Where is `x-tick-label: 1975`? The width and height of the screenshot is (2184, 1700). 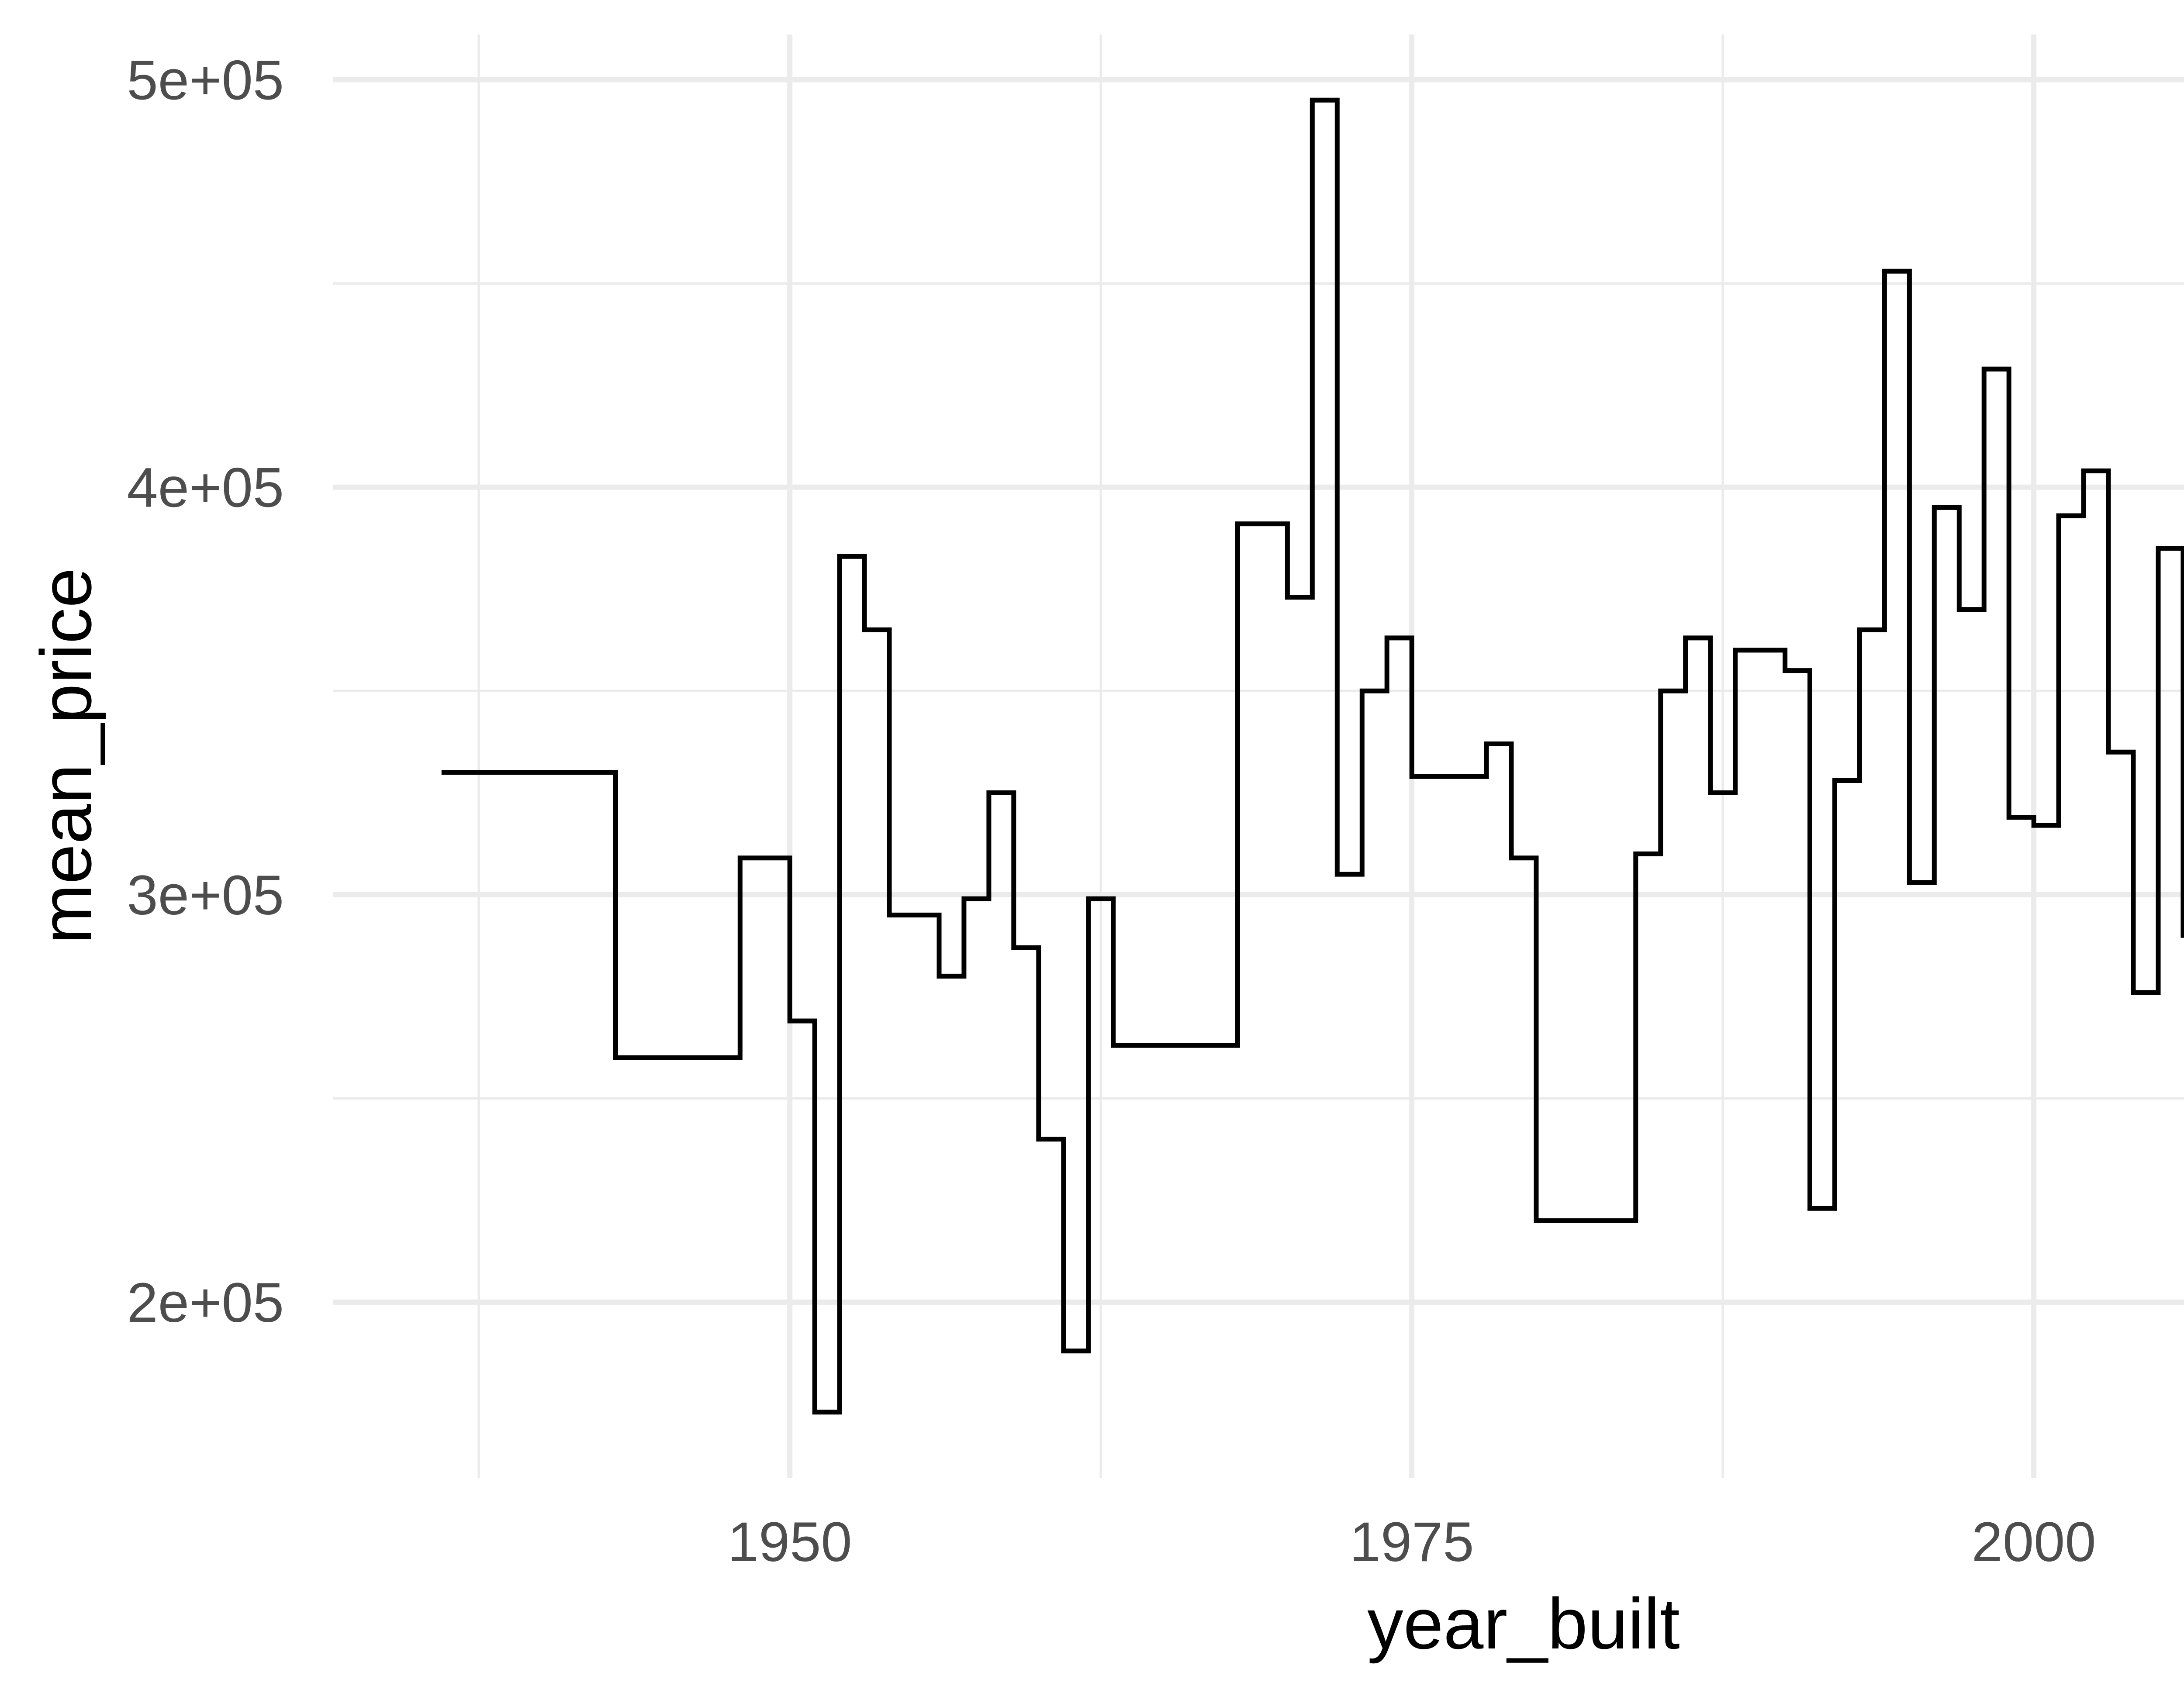
x-tick-label: 1975 is located at coordinates (1412, 1542).